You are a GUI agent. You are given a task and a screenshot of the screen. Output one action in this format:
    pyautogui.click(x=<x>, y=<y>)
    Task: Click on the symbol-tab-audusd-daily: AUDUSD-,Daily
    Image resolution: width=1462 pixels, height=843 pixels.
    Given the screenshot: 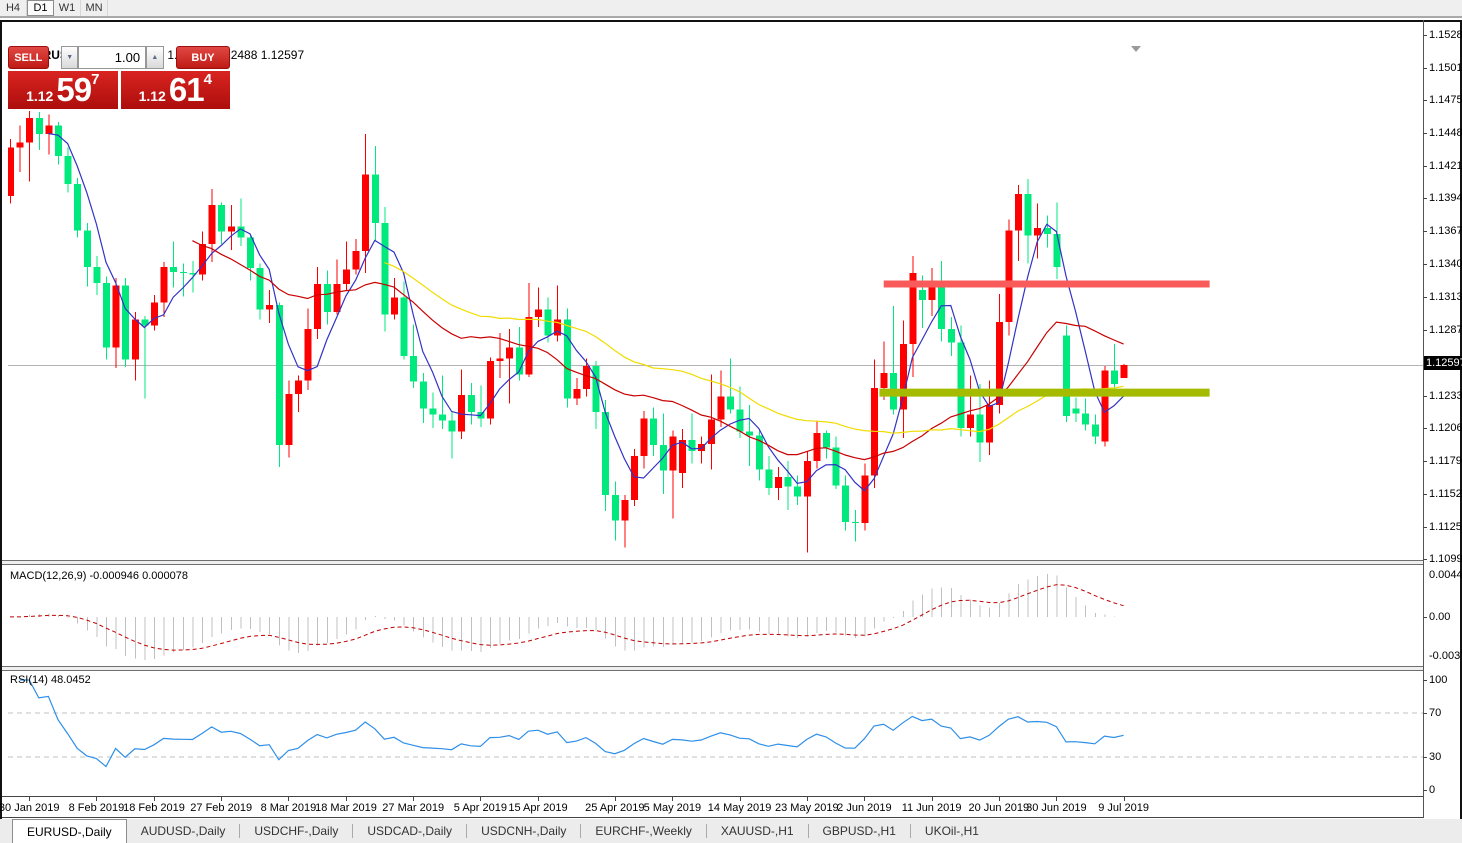 What is the action you would take?
    pyautogui.click(x=183, y=831)
    